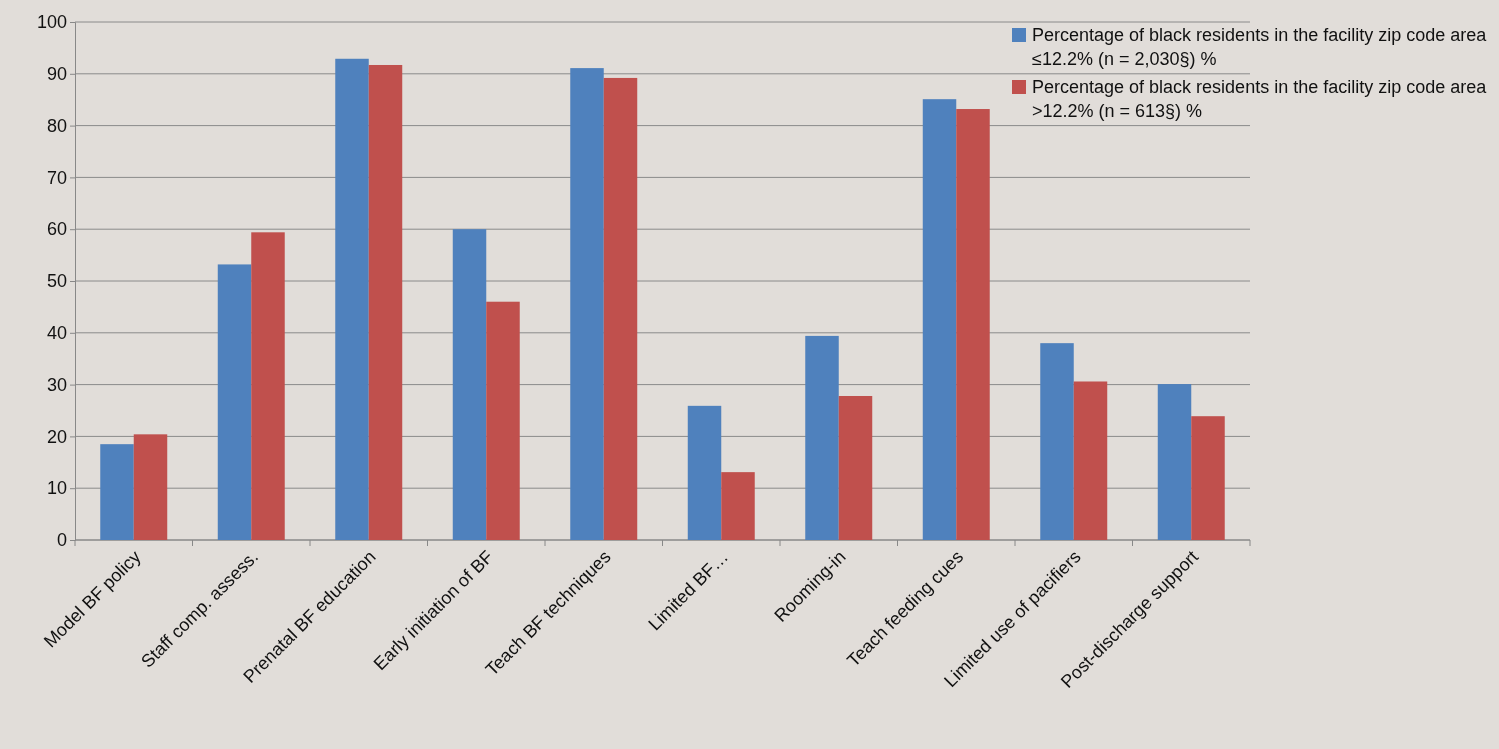  Describe the element at coordinates (51, 22) in the screenshot. I see `y-tick-label: 100` at that location.